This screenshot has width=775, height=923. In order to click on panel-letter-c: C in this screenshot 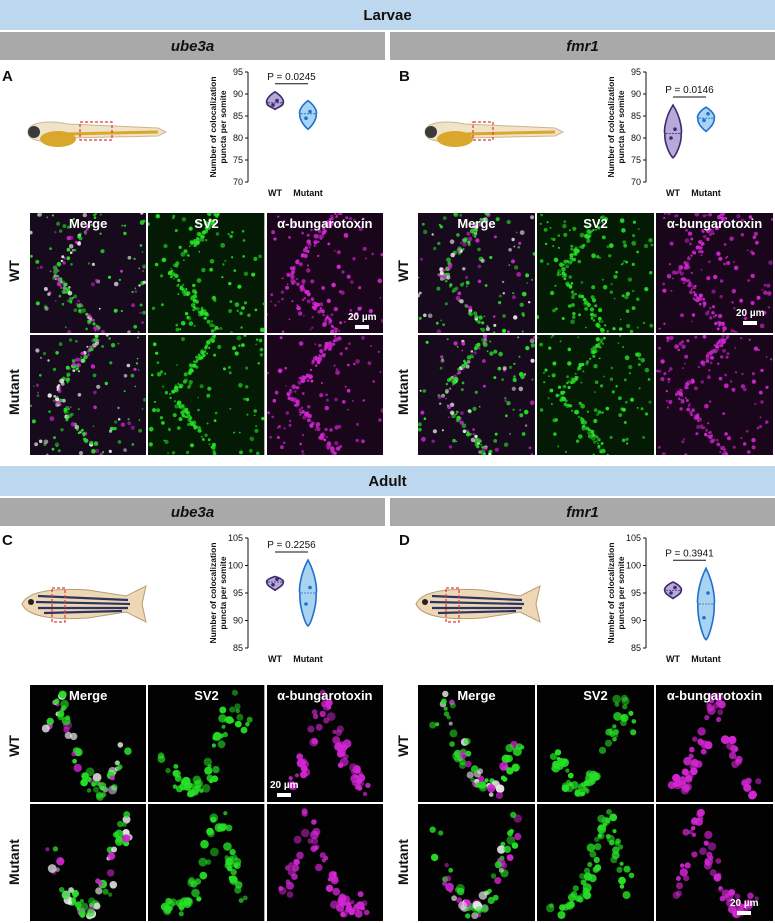, I will do `click(7, 540)`.